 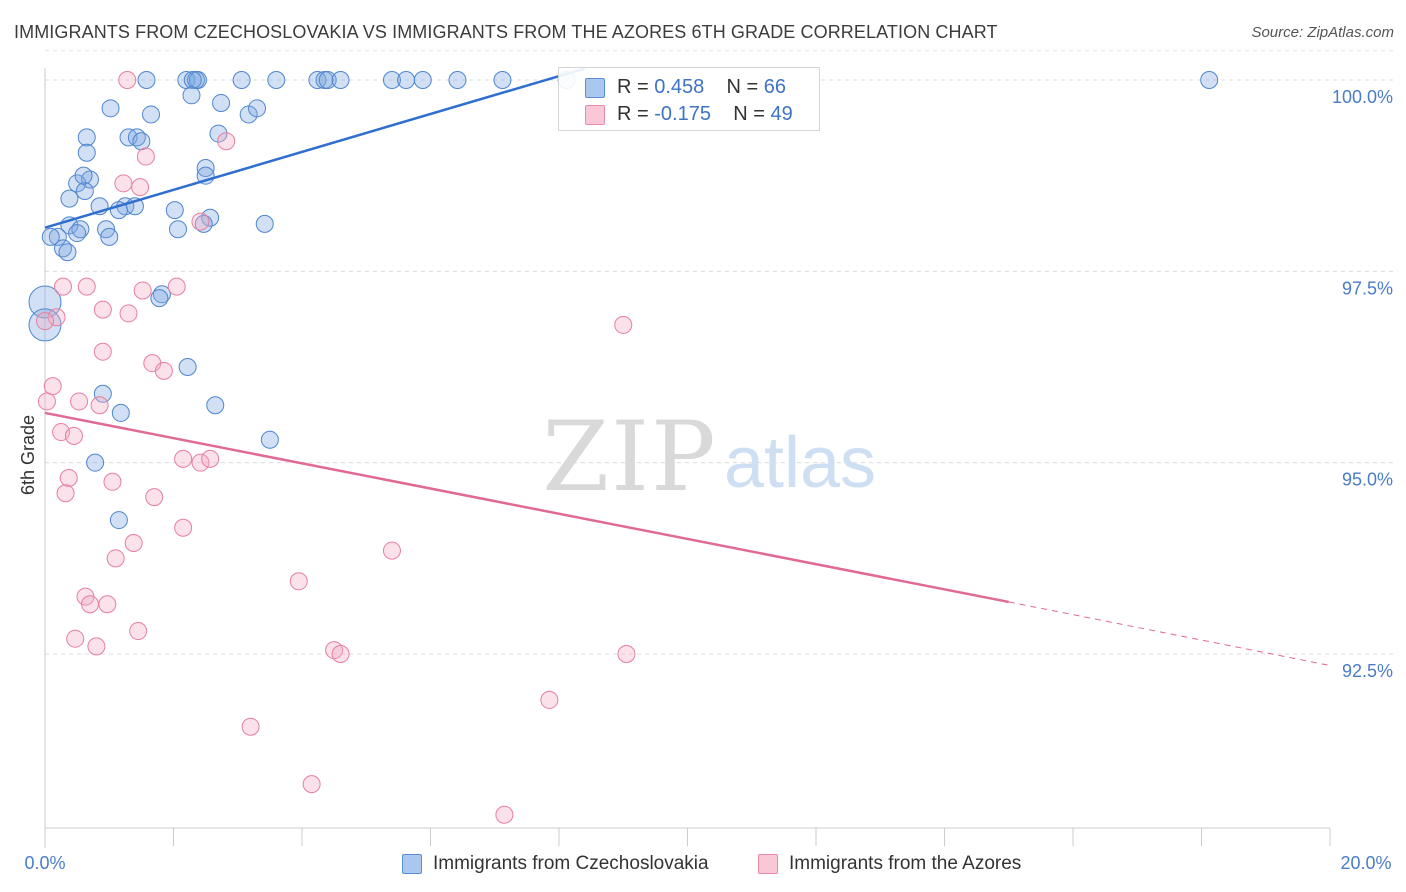 I want to click on y-tick-label: 95.0%, so click(x=1367, y=480).